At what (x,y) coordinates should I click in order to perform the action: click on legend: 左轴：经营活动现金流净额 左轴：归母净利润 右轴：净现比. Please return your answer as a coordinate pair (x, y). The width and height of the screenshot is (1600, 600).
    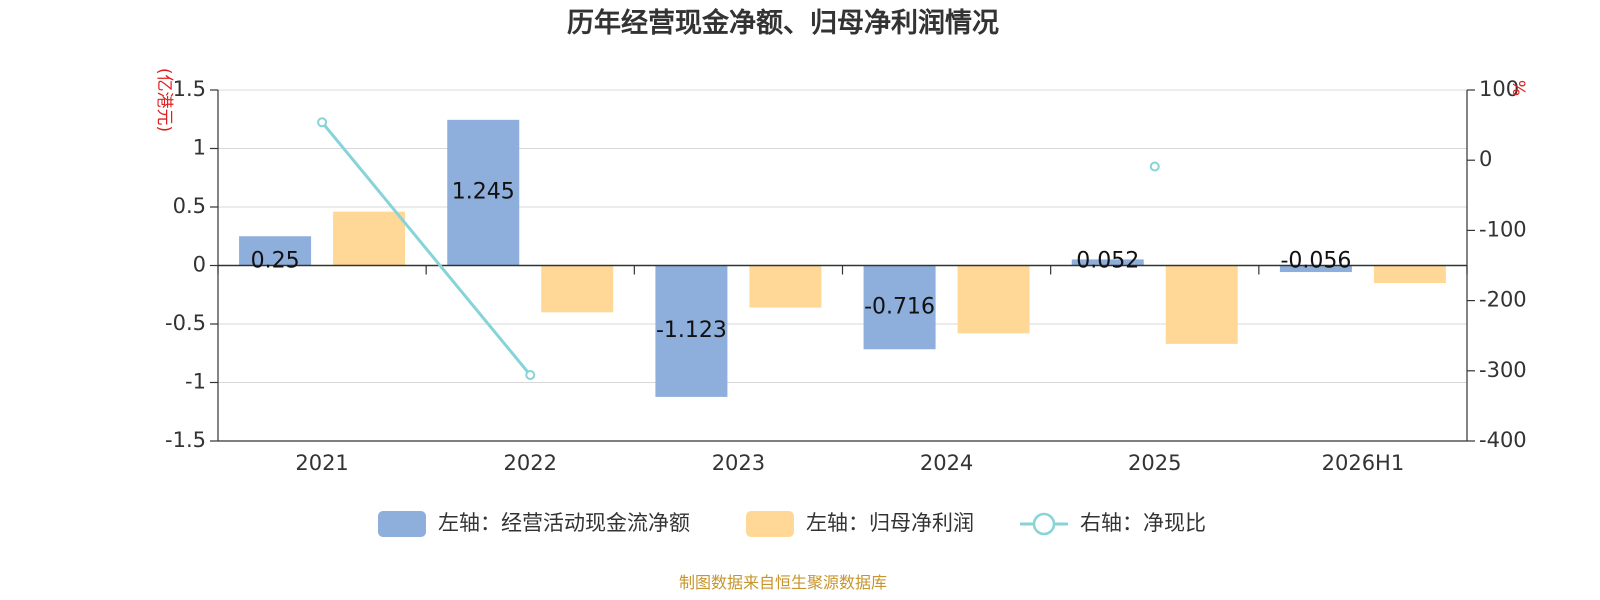
    Looking at the image, I should click on (792, 524).